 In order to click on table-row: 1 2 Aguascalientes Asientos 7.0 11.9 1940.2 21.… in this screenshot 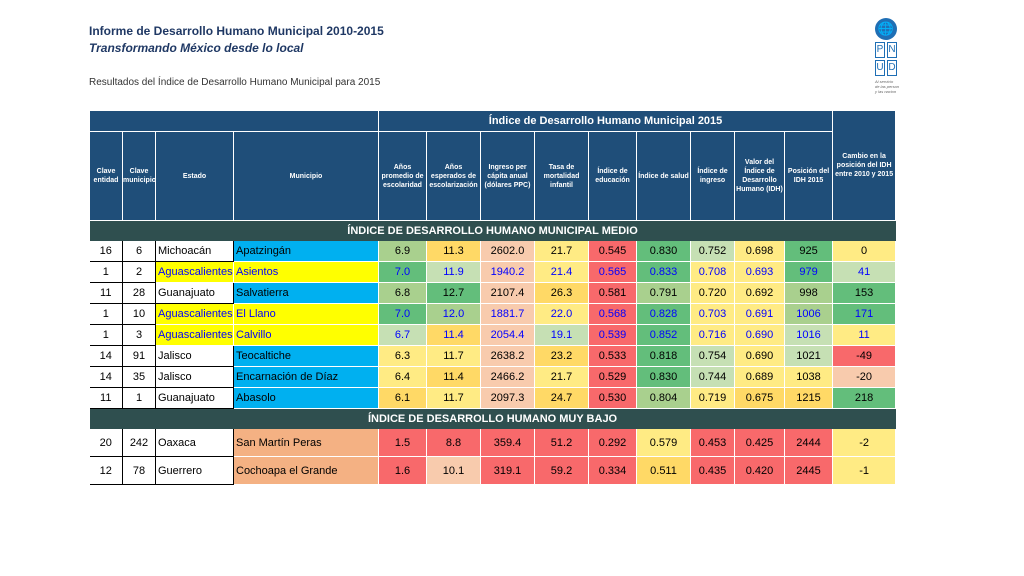, I will do `click(493, 272)`.